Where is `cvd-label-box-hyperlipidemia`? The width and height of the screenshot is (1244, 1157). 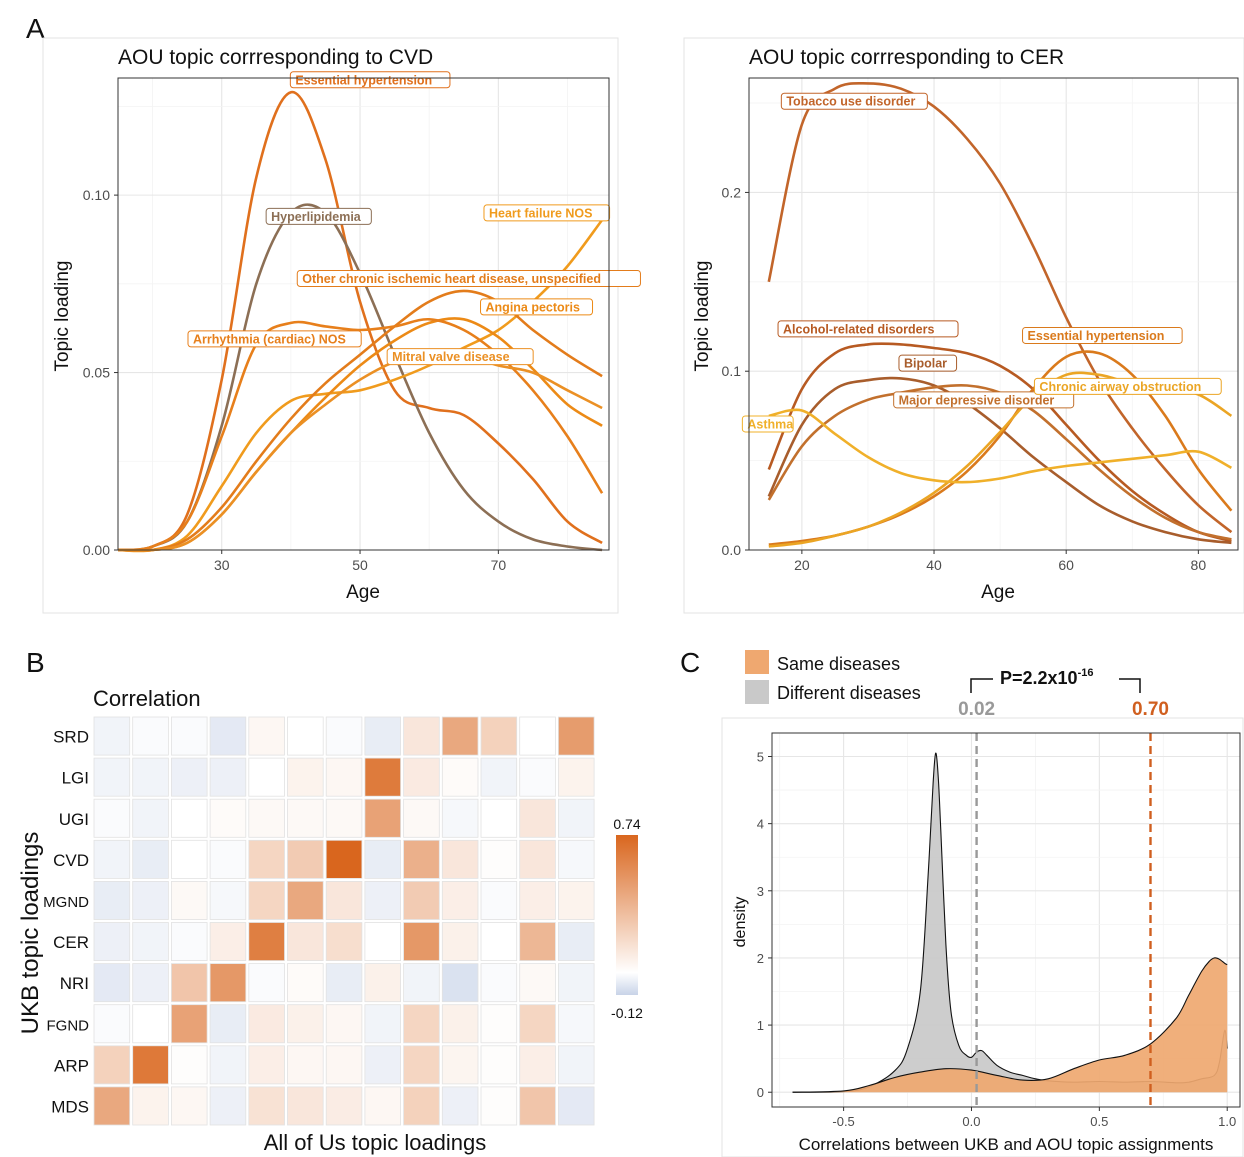 cvd-label-box-hyperlipidemia is located at coordinates (318, 216).